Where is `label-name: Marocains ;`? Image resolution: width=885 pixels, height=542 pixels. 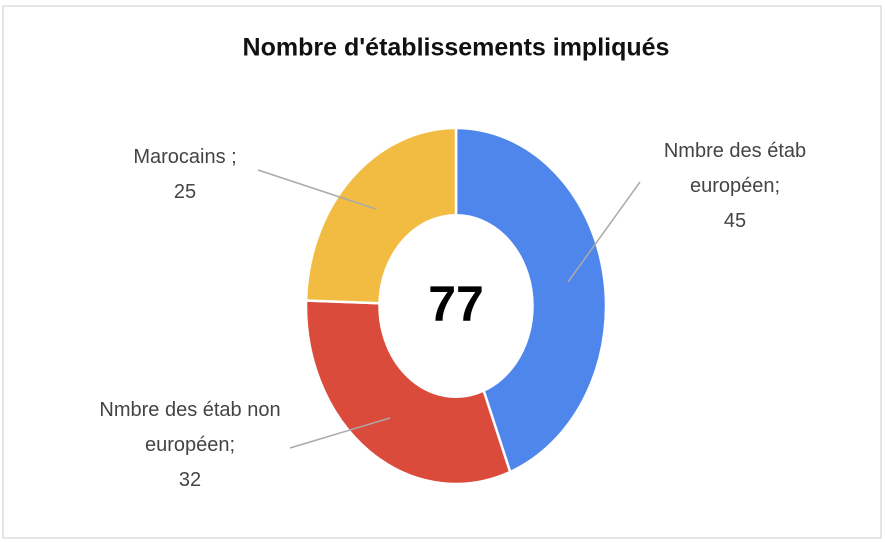
label-name: Marocains ; is located at coordinates (185, 157).